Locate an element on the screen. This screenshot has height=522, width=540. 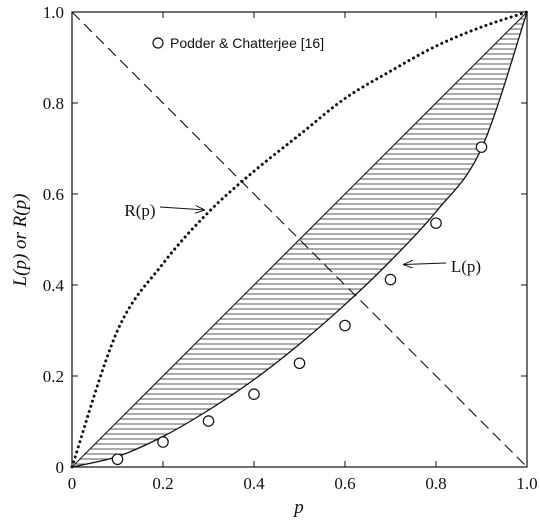
y-axis-label: L(p) or R(p) is located at coordinates (20, 241).